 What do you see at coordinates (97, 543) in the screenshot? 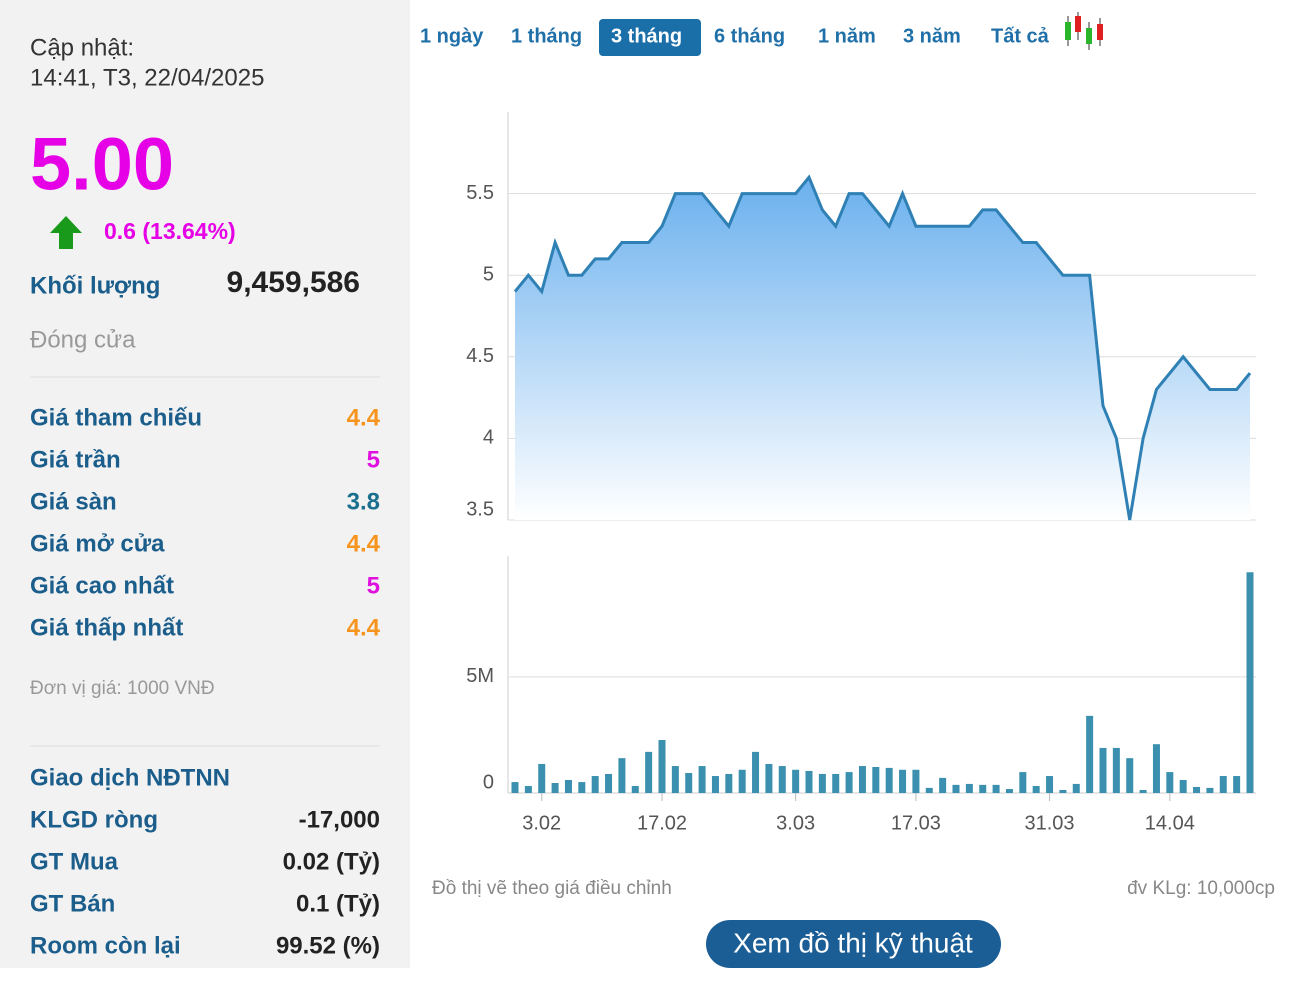
I see `row-label: Giá mở cửa` at bounding box center [97, 543].